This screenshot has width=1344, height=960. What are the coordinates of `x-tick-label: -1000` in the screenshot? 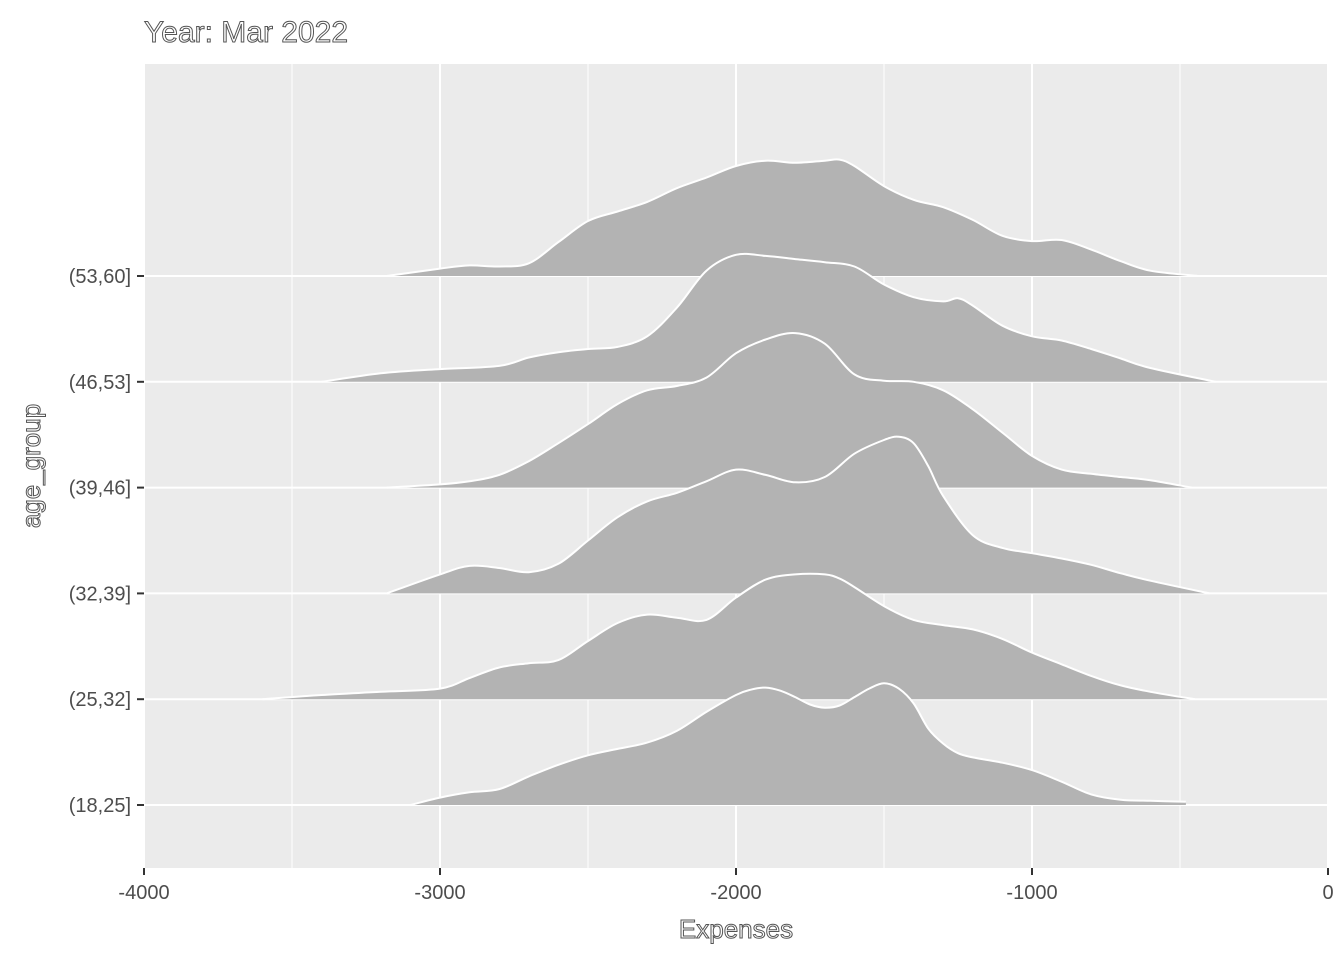 It's located at (1031, 893).